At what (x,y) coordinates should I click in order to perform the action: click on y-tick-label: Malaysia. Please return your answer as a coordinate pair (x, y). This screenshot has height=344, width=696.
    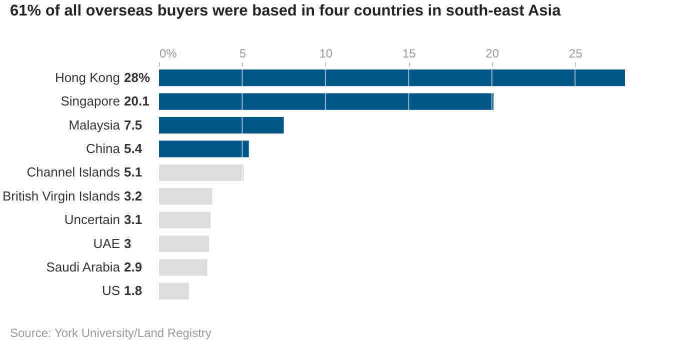
    Looking at the image, I should click on (94, 124).